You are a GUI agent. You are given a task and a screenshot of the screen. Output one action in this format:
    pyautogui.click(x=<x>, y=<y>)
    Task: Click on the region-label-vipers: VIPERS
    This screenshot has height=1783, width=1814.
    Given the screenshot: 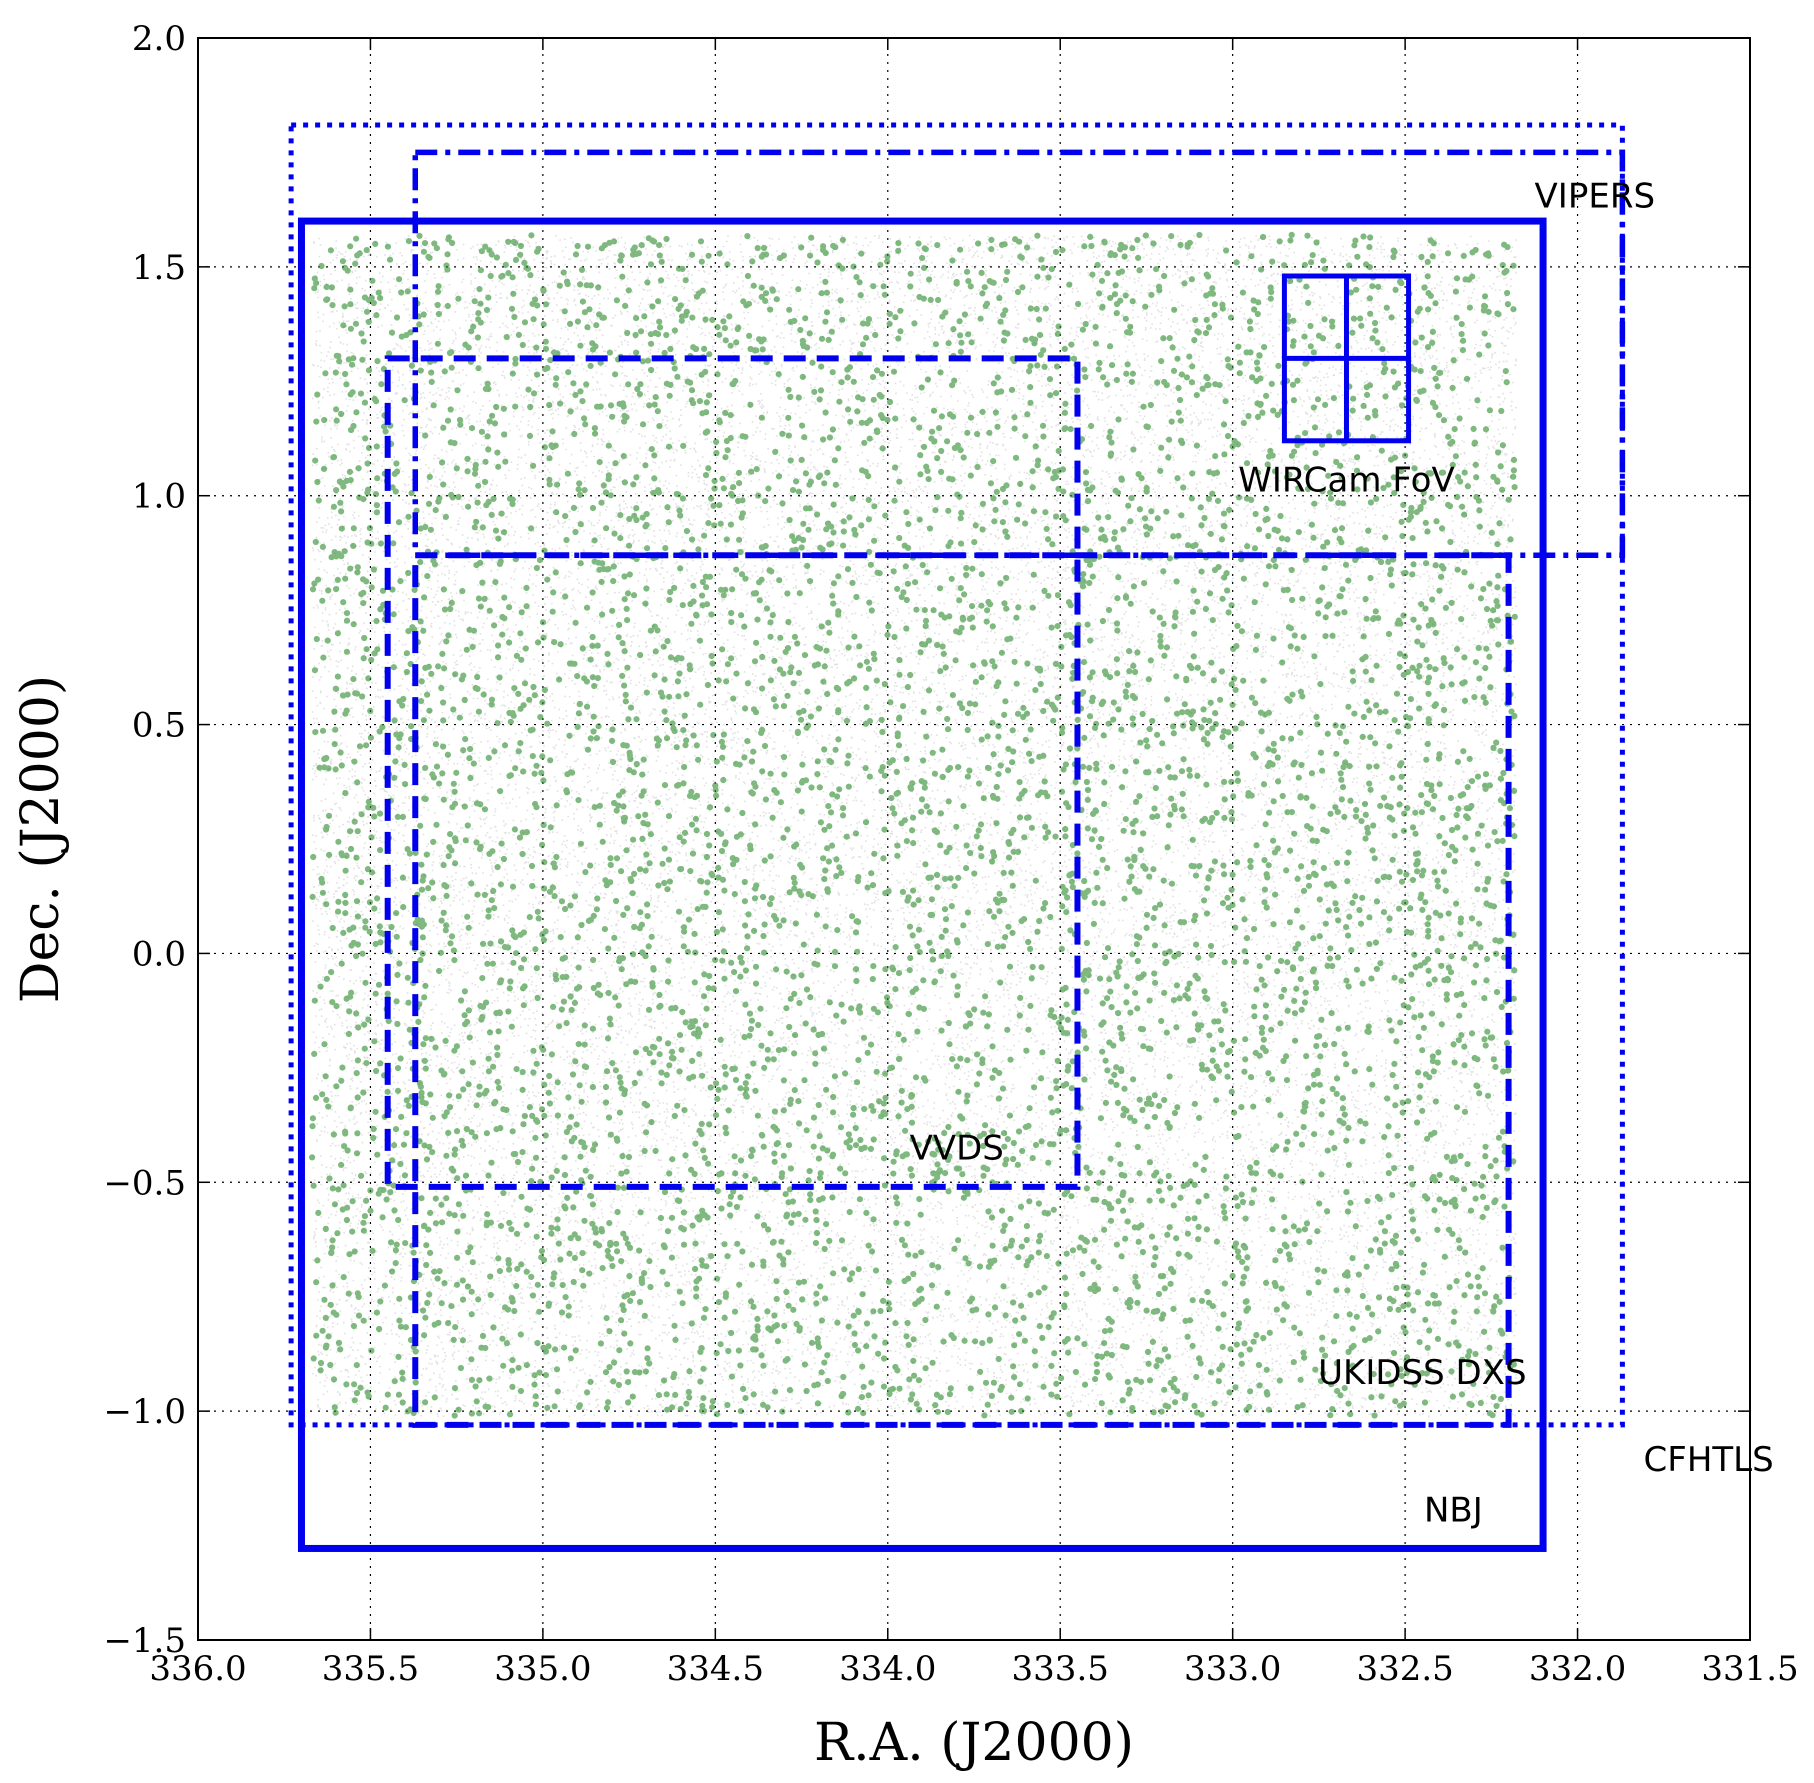 What is the action you would take?
    pyautogui.click(x=1595, y=197)
    